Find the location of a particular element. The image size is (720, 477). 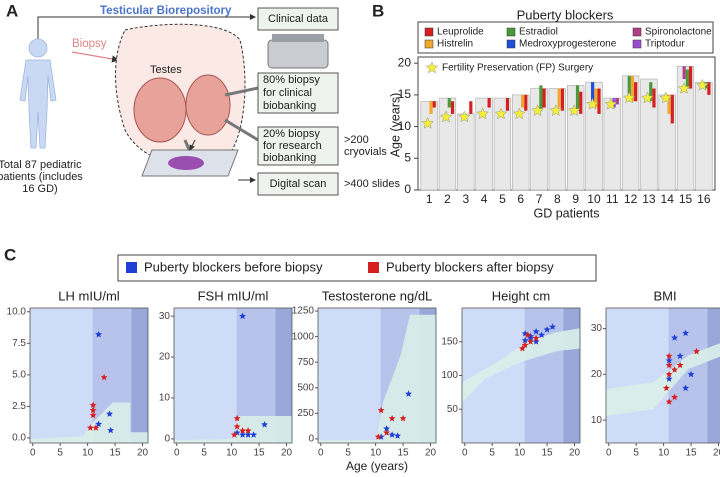

bar is located at coordinates (704, 136).